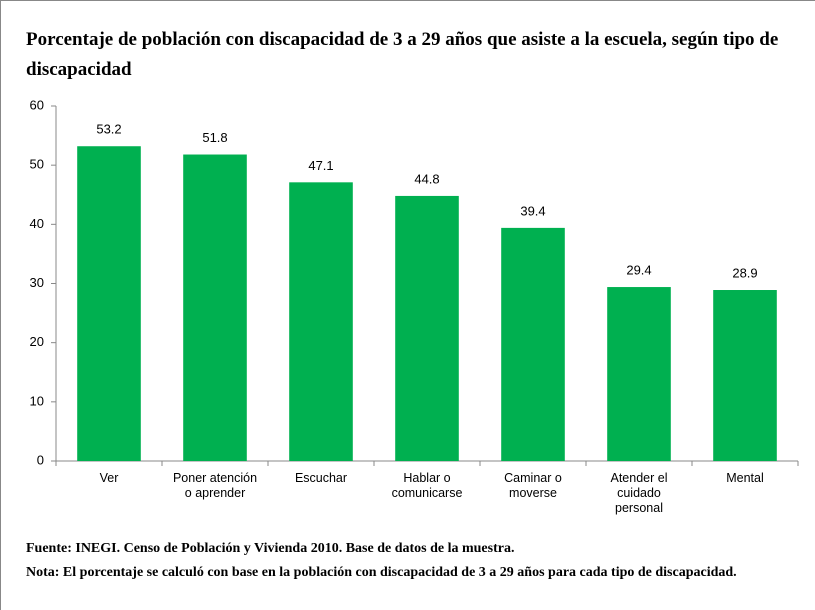 The image size is (815, 610). I want to click on y-tick-label: 20, so click(37, 341).